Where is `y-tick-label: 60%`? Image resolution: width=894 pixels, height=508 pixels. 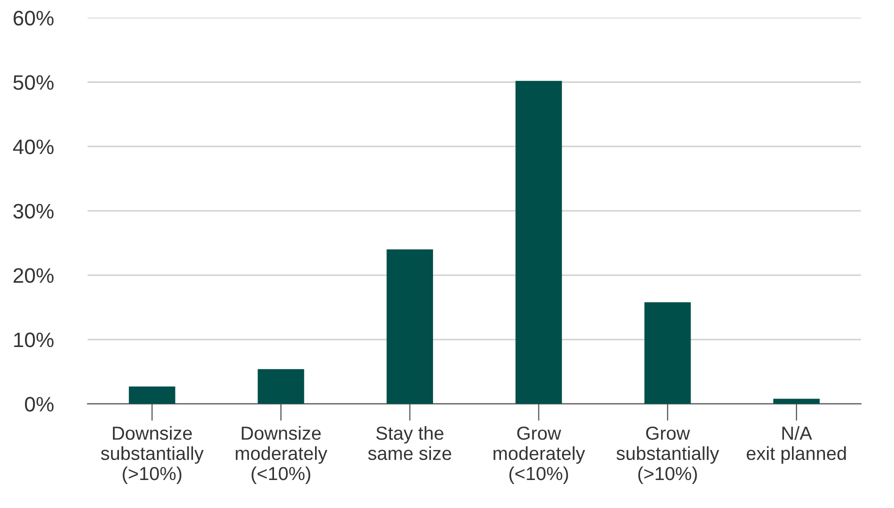 y-tick-label: 60% is located at coordinates (34, 18).